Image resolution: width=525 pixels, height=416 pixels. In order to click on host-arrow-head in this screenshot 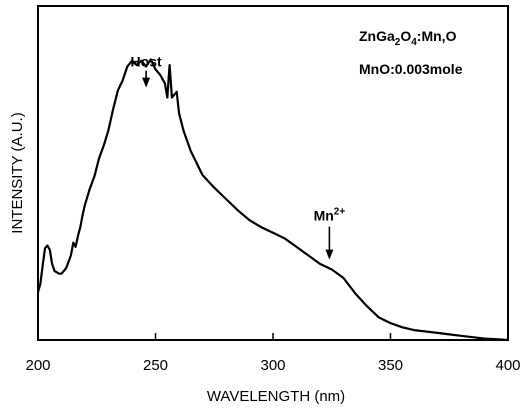, I will do `click(146, 83)`.